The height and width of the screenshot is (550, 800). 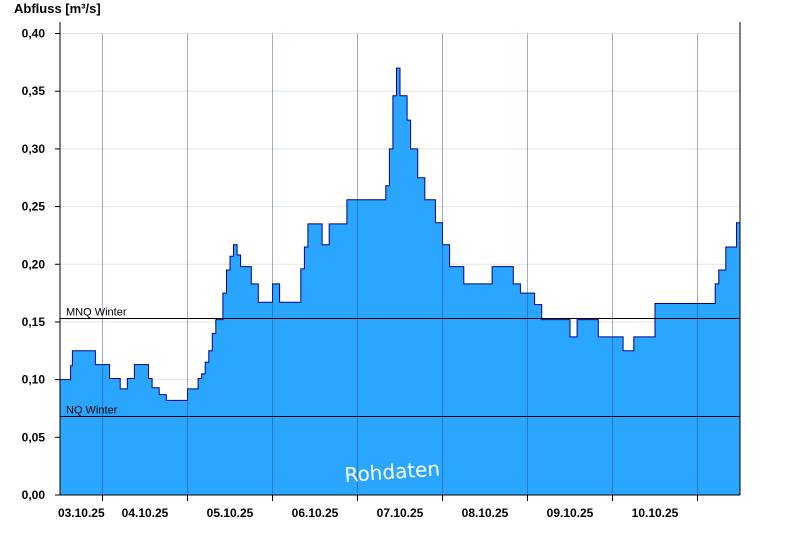 What do you see at coordinates (34, 264) in the screenshot?
I see `y-tick-label-4: 0,20` at bounding box center [34, 264].